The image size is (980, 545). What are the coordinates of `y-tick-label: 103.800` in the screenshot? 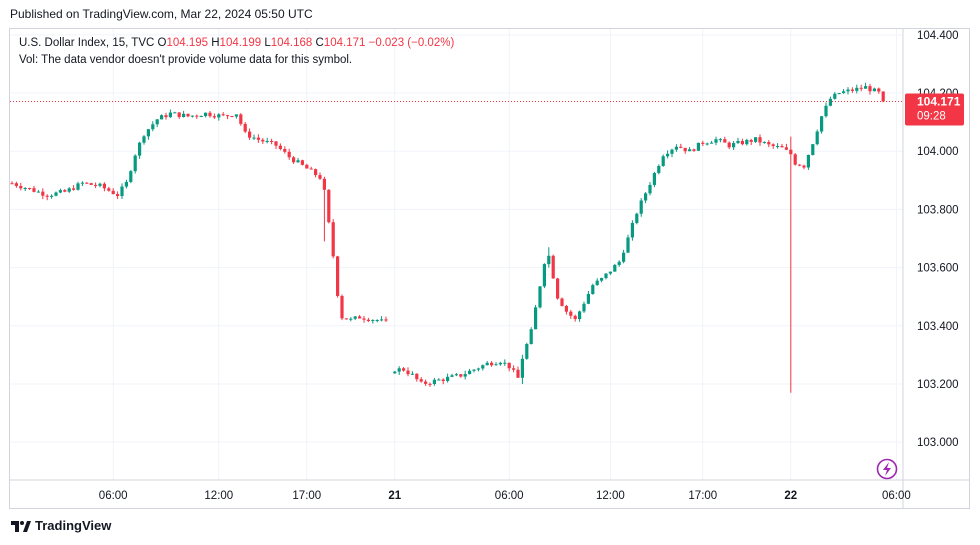 It's located at (938, 210).